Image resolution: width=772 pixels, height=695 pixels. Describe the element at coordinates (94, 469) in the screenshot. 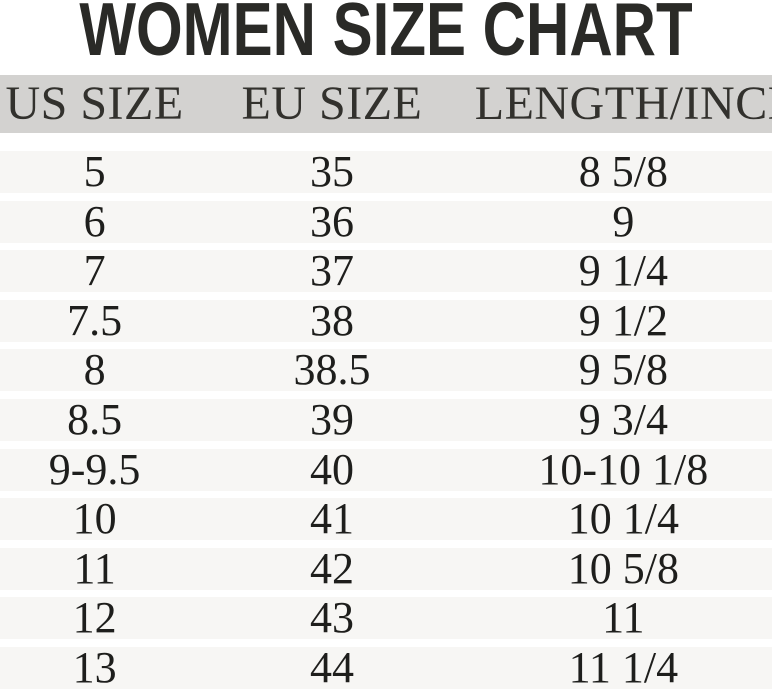

I see `table-cell-us-size: 9-9.5` at that location.